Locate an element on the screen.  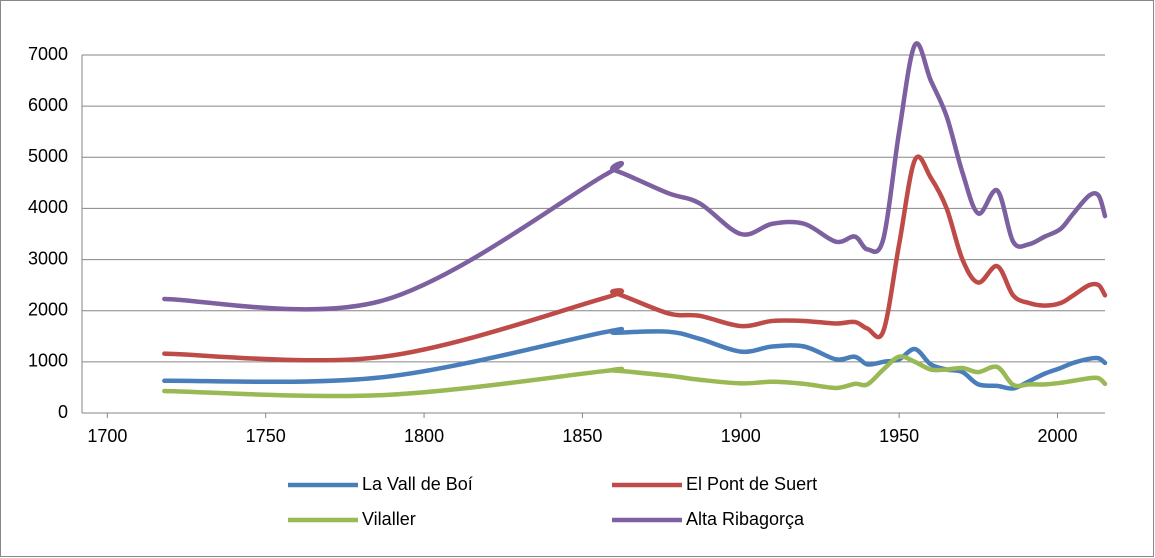
legend-label: La Vall de Boí is located at coordinates (417, 484).